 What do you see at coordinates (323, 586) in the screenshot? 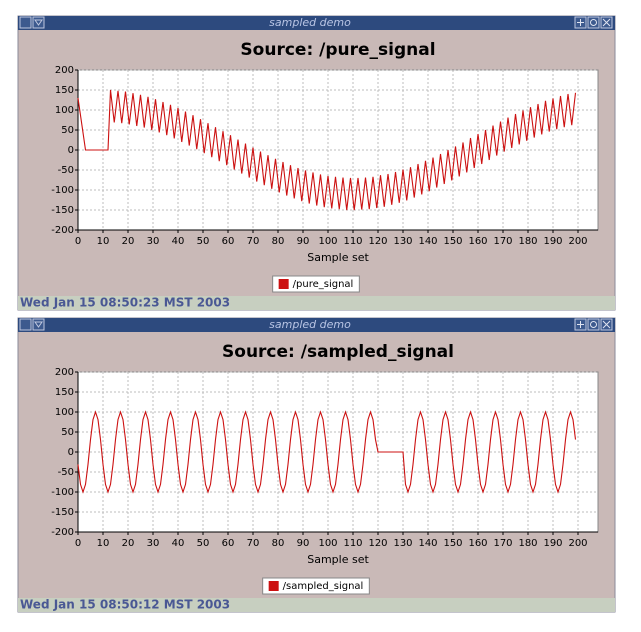
I see `legend-label: /sampled_signal` at bounding box center [323, 586].